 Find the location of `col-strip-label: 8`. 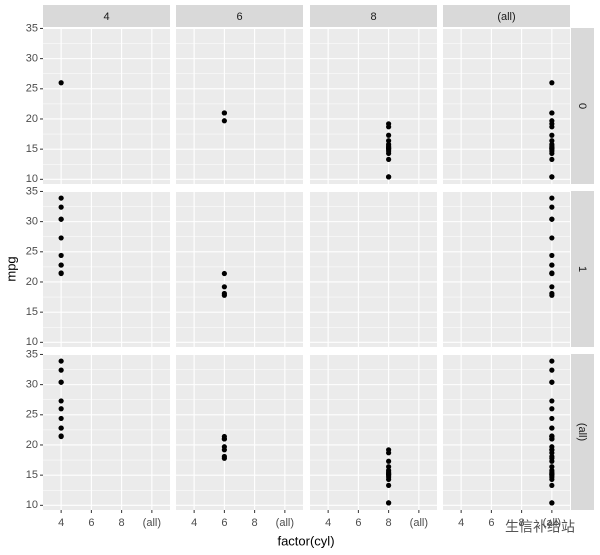

col-strip-label: 8 is located at coordinates (373, 17).